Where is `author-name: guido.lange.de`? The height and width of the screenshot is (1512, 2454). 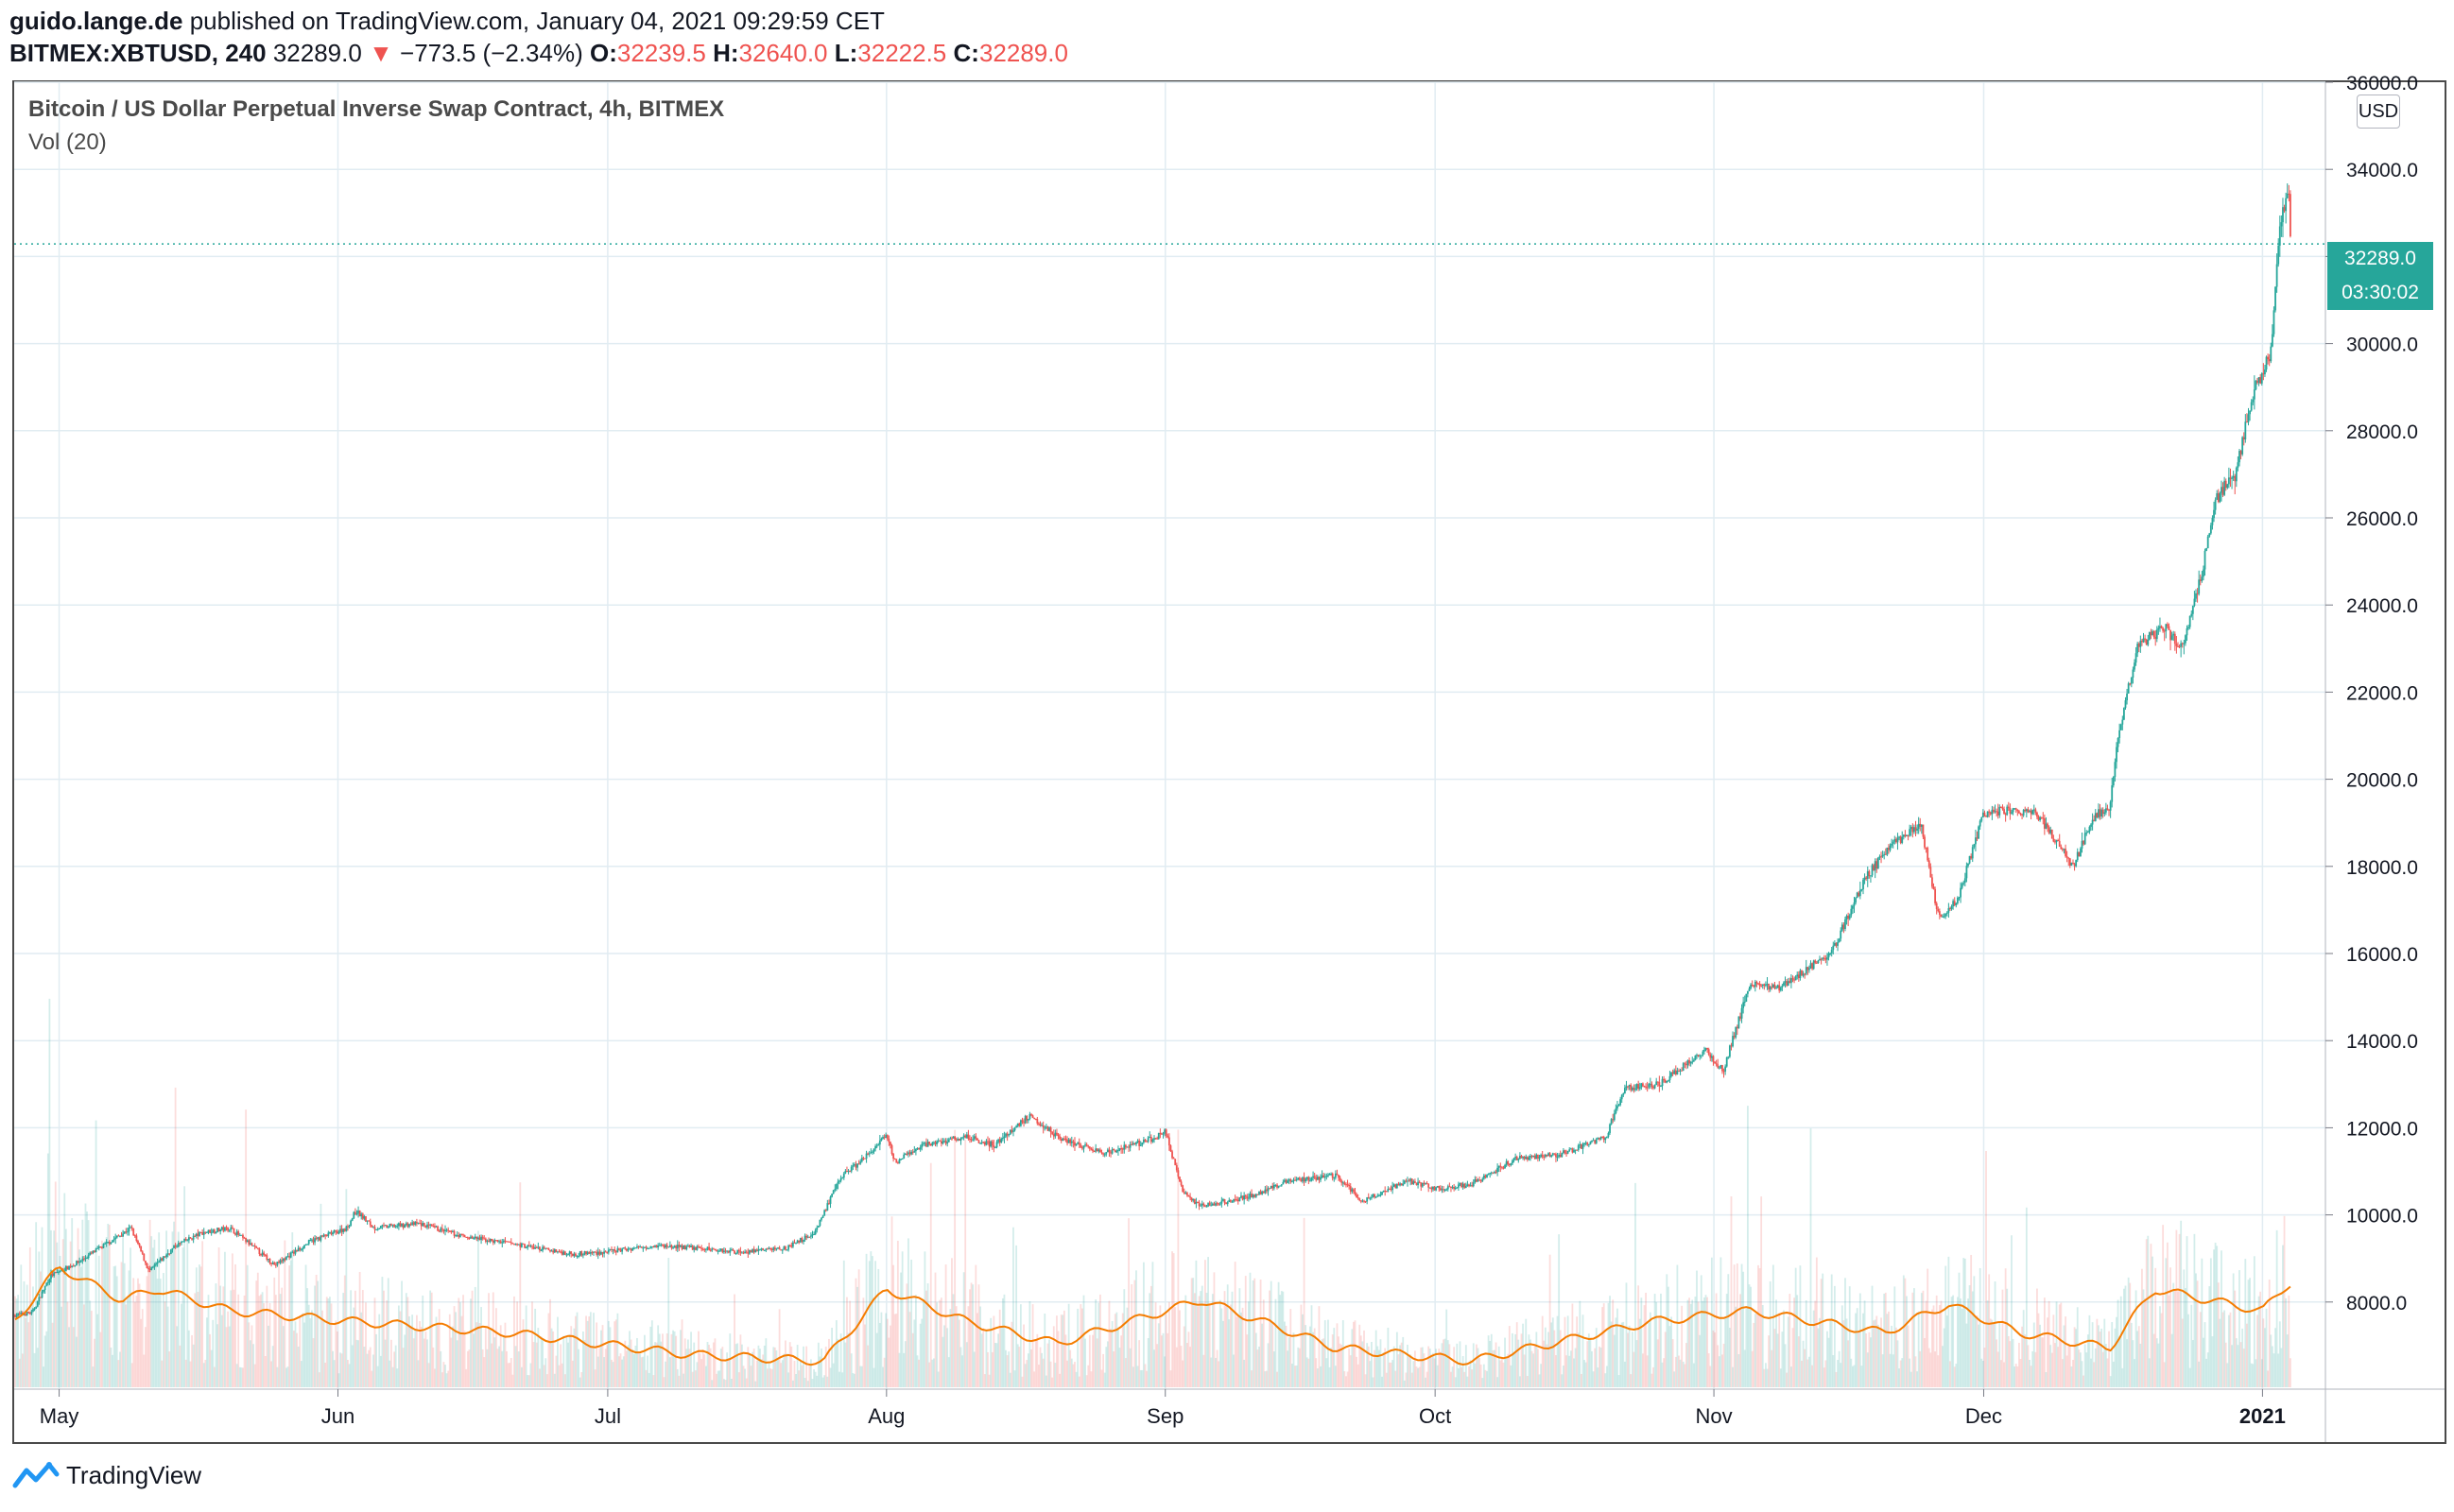 author-name: guido.lange.de is located at coordinates (96, 21).